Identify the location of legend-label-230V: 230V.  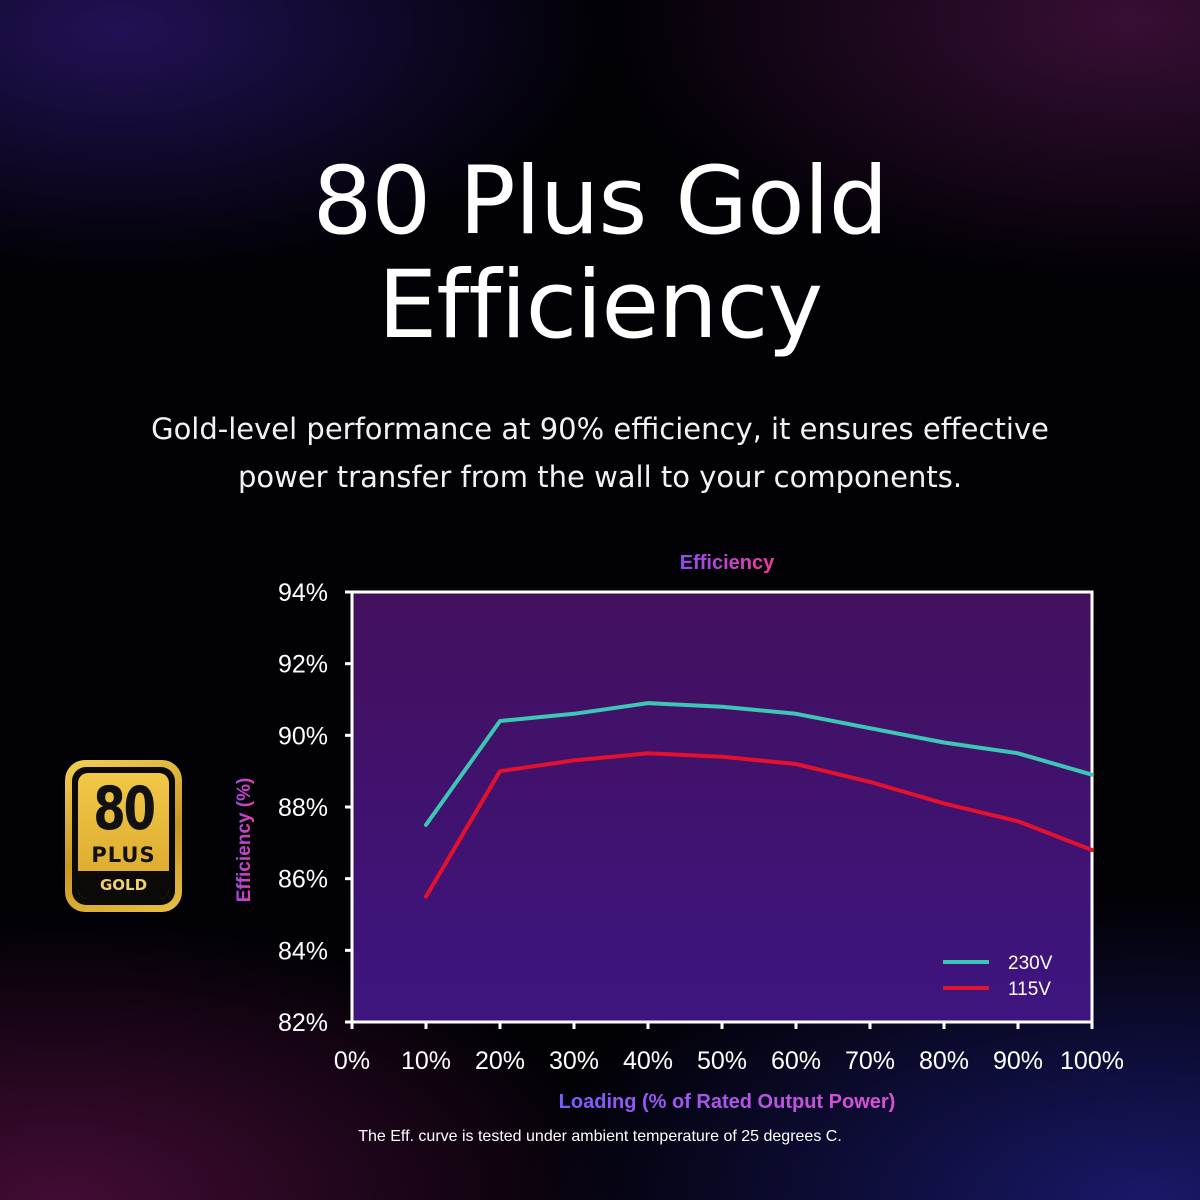
(1030, 963).